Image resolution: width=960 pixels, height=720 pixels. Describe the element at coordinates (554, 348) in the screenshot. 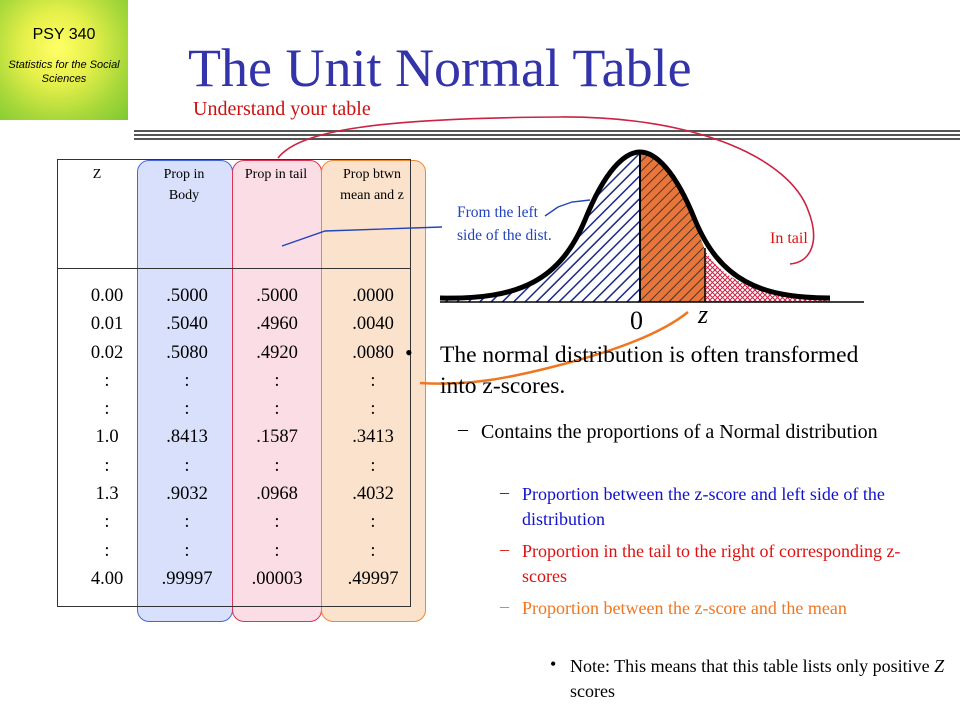

I see `connector-between` at that location.